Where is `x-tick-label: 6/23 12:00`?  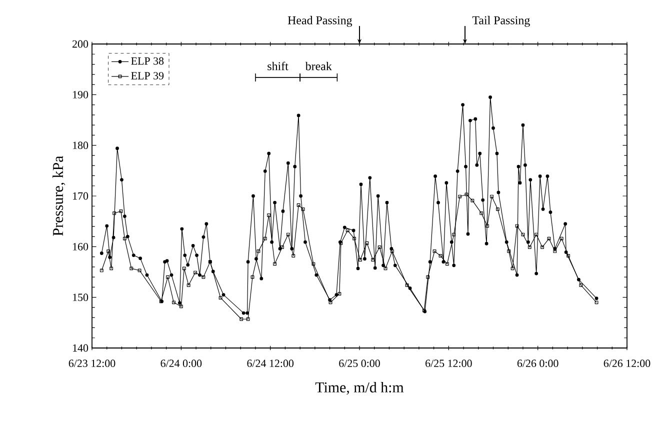
x-tick-label: 6/23 12:00 is located at coordinates (92, 364).